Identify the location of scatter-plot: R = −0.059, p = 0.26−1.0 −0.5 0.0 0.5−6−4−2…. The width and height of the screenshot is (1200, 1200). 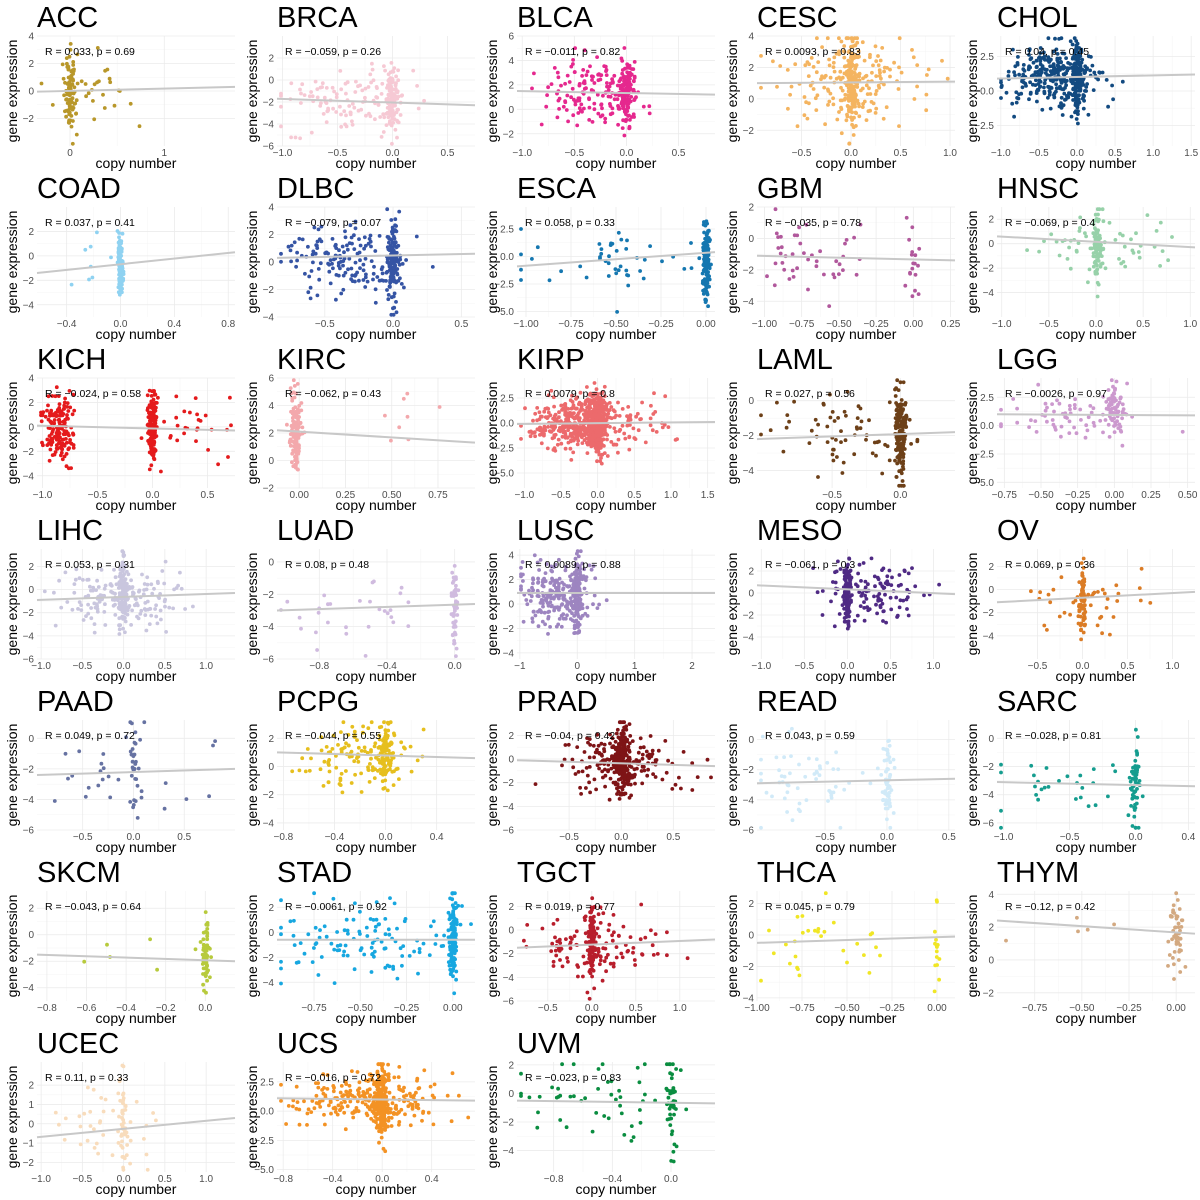
(360, 86).